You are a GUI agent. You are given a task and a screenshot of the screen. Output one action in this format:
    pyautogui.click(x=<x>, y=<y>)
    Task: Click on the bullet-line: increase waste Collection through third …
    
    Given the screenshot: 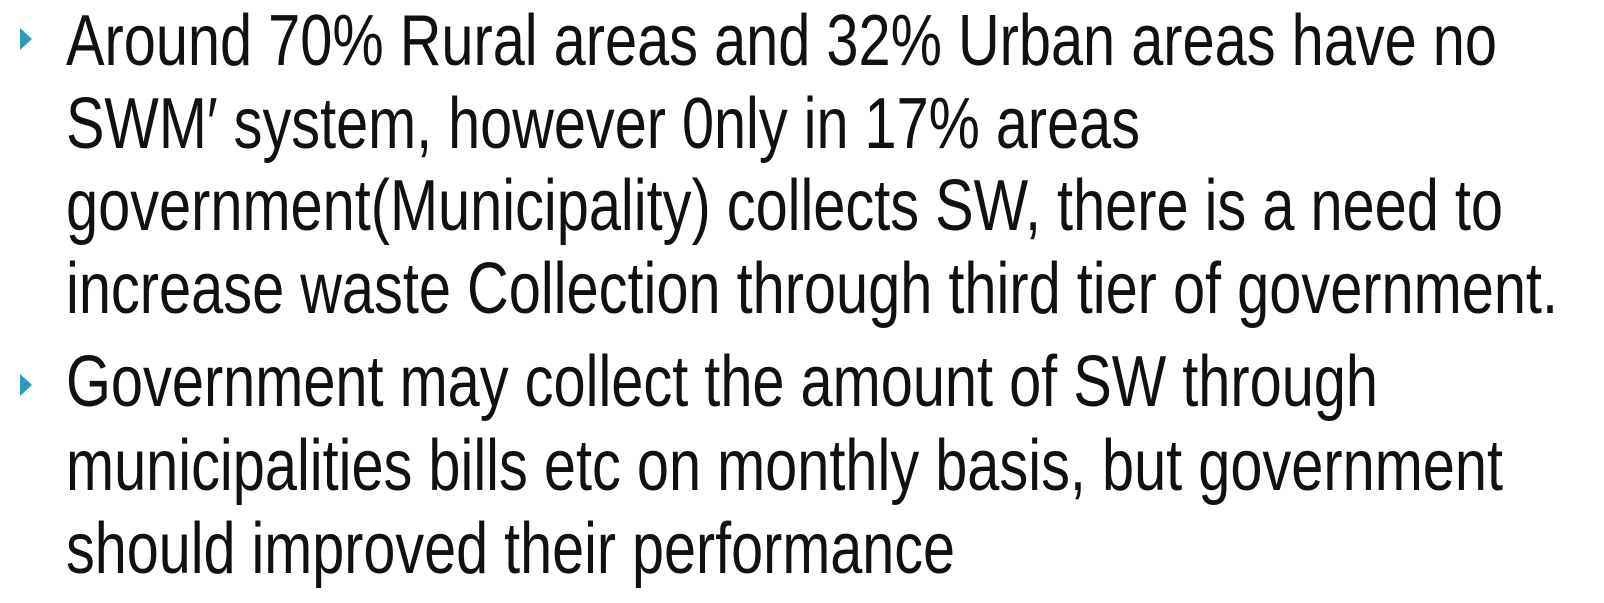 What is the action you would take?
    pyautogui.click(x=812, y=289)
    